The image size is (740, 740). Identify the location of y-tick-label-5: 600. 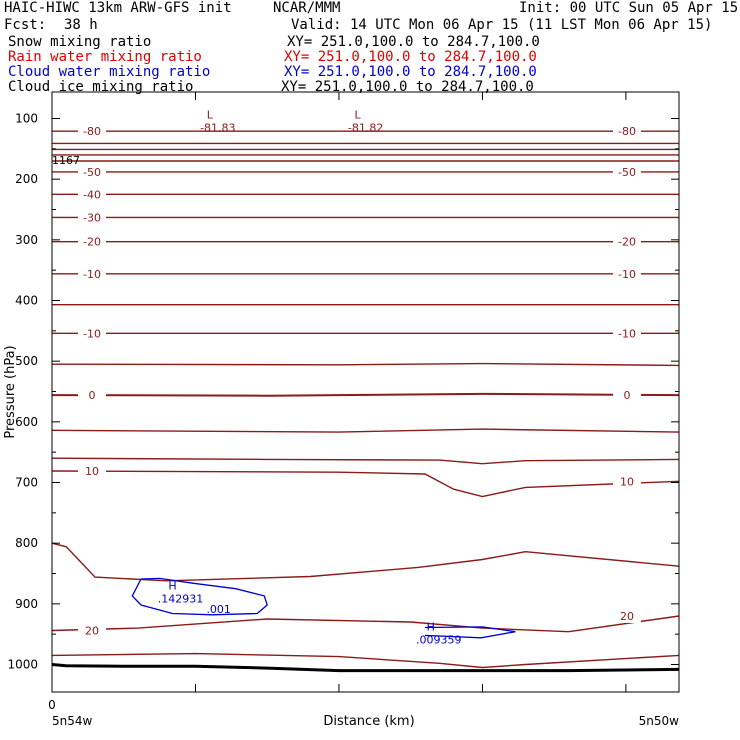
(26, 422).